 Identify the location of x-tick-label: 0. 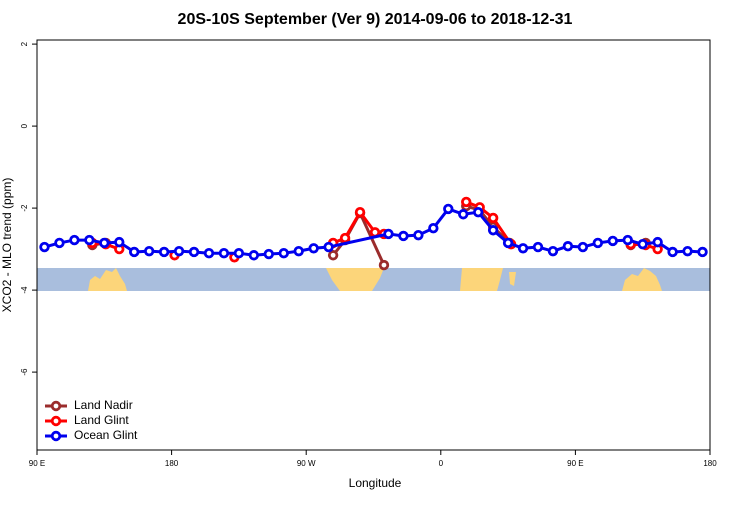
(441, 463).